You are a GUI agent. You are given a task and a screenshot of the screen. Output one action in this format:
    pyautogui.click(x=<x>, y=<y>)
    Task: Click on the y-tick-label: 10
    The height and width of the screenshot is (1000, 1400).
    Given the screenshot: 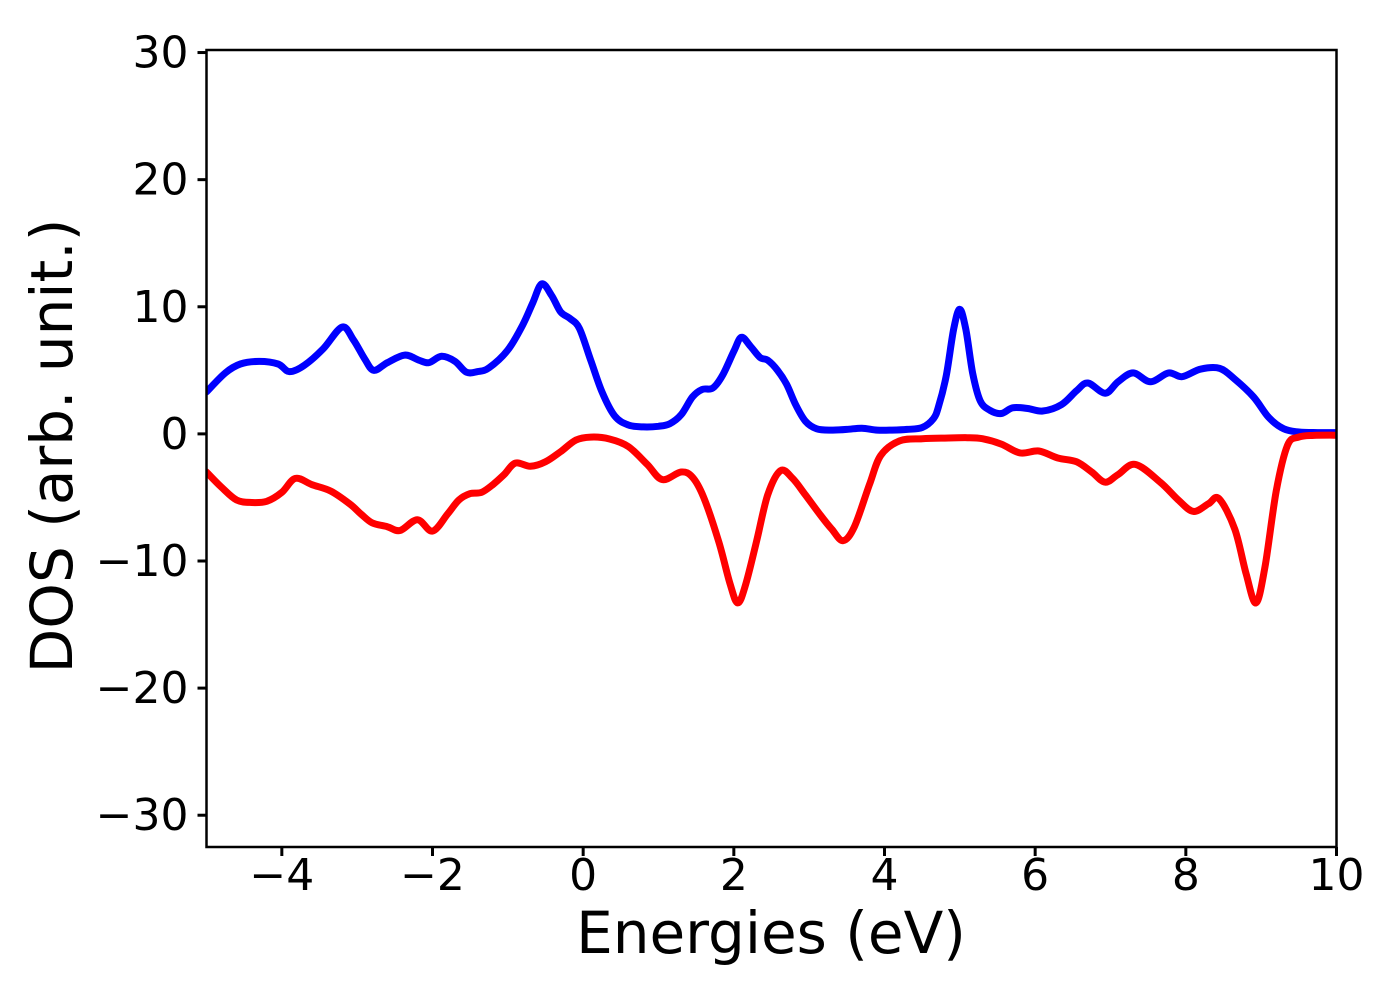 What is the action you would take?
    pyautogui.click(x=161, y=307)
    